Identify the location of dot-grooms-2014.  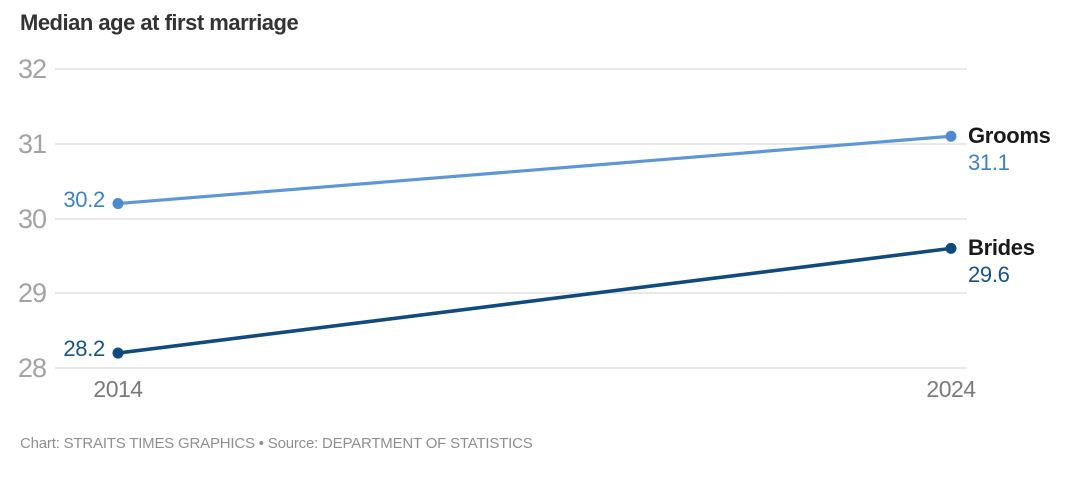
(118, 204).